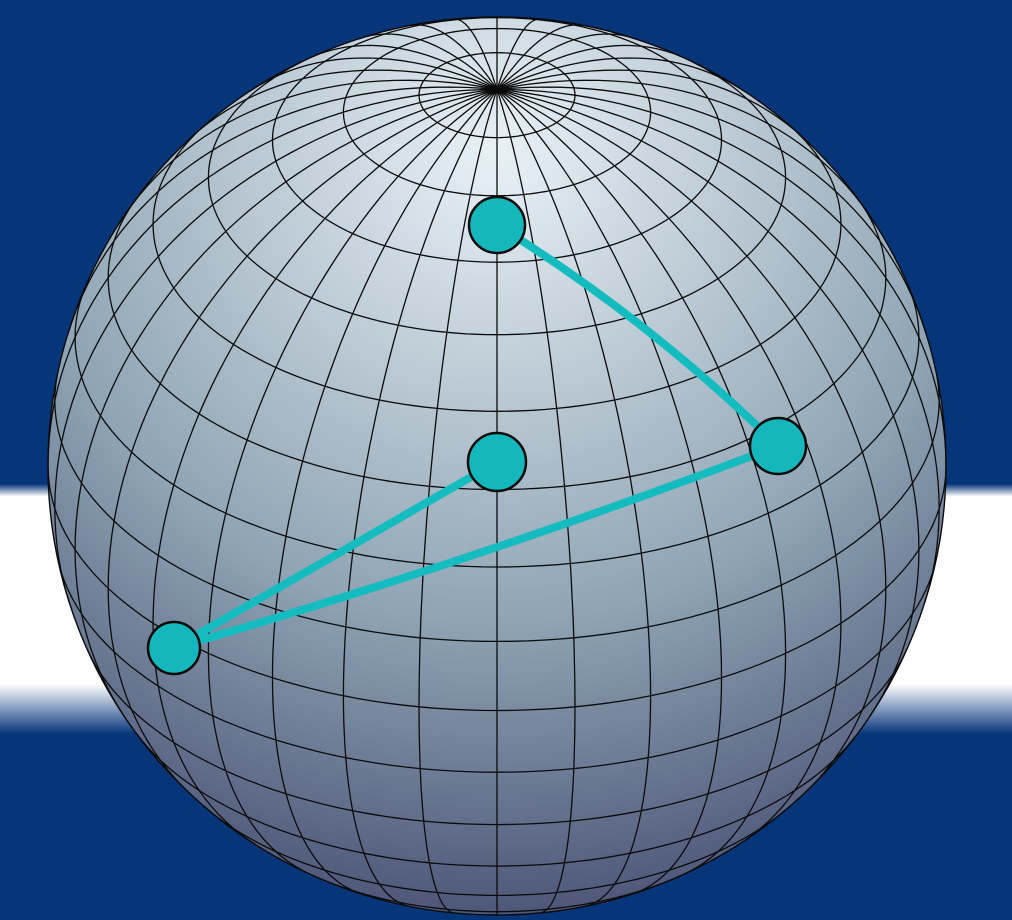  I want to click on marker-a, so click(497, 225).